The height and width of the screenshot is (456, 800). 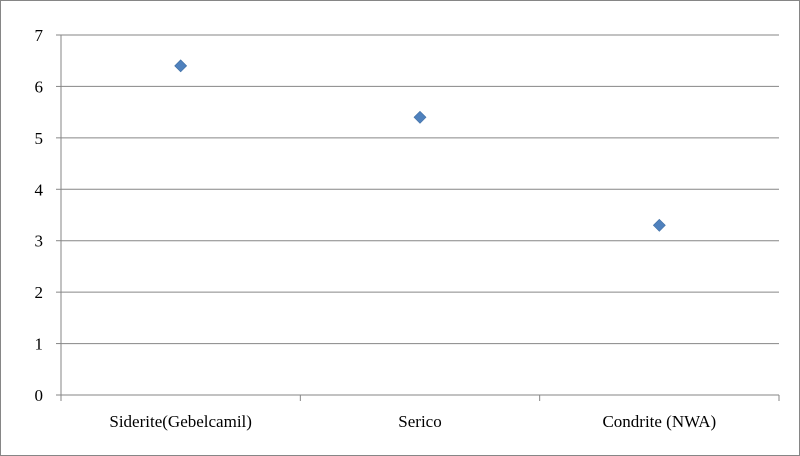 What do you see at coordinates (39, 292) in the screenshot?
I see `y-tick-label: 2` at bounding box center [39, 292].